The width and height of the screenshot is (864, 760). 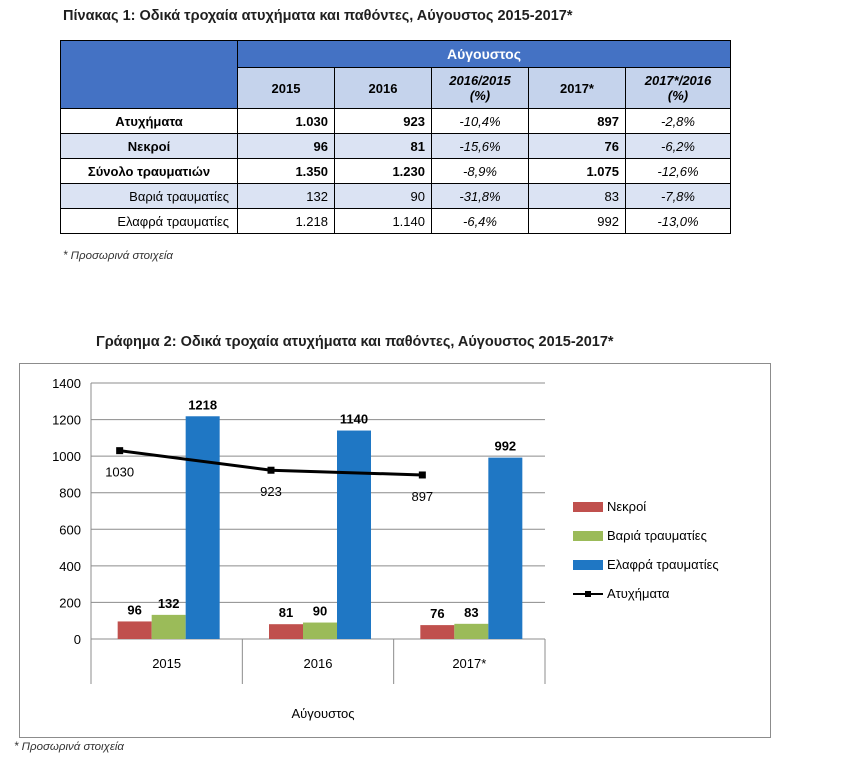 What do you see at coordinates (166, 663) in the screenshot?
I see `x-tick-label: 2015` at bounding box center [166, 663].